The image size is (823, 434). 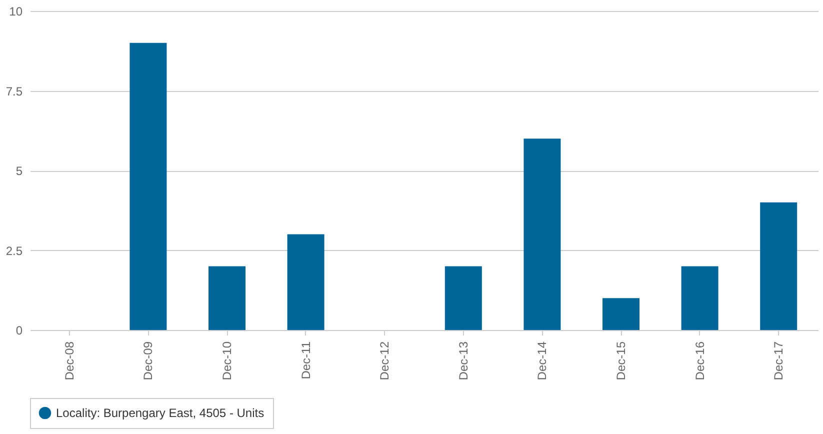 I want to click on legend-label: Locality: Burpengary East, 4505 - Units, so click(x=160, y=413).